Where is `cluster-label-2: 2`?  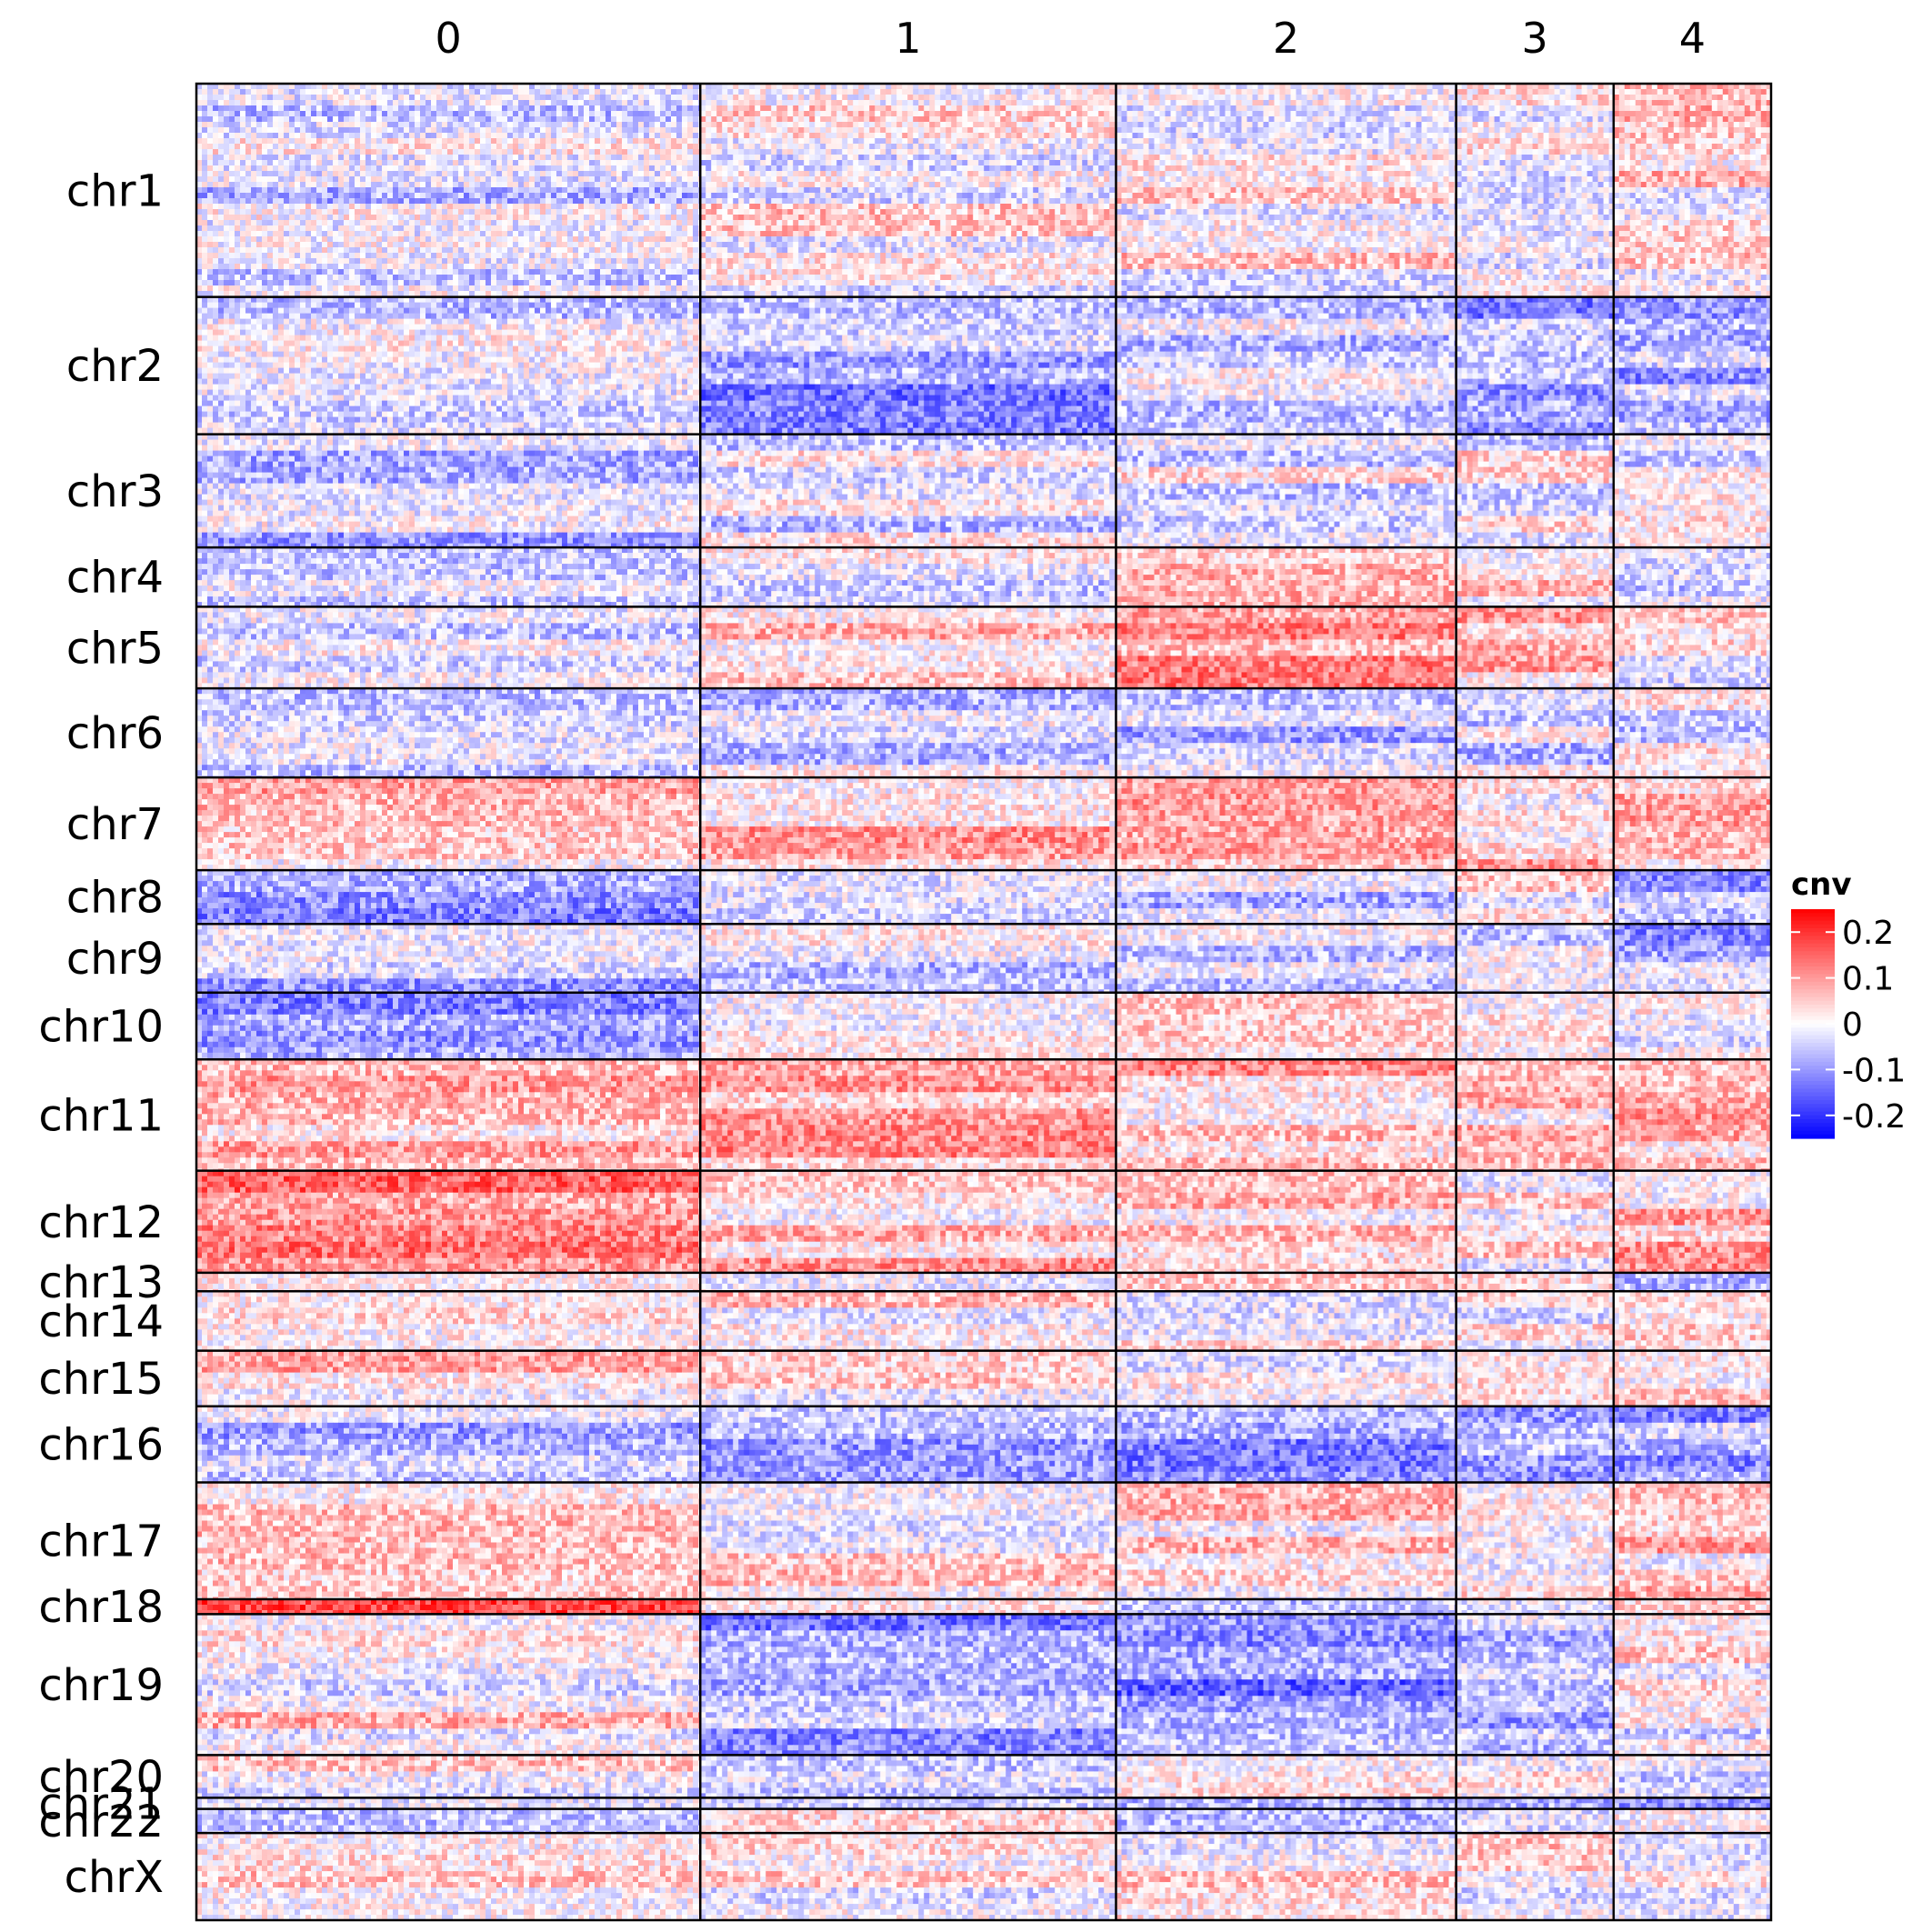 cluster-label-2: 2 is located at coordinates (1286, 38).